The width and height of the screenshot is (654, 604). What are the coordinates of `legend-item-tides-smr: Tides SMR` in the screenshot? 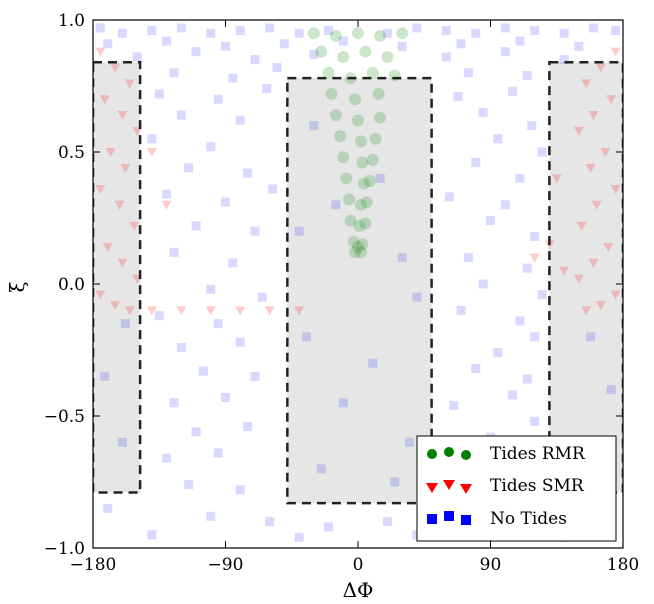 It's located at (505, 486).